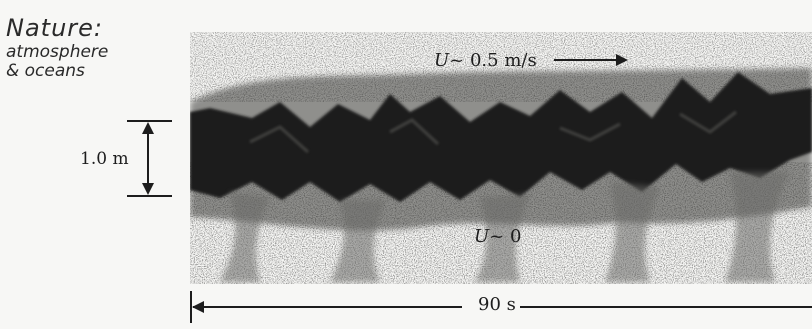 This screenshot has height=329, width=812. I want to click on time-scale-bar, so click(501, 307).